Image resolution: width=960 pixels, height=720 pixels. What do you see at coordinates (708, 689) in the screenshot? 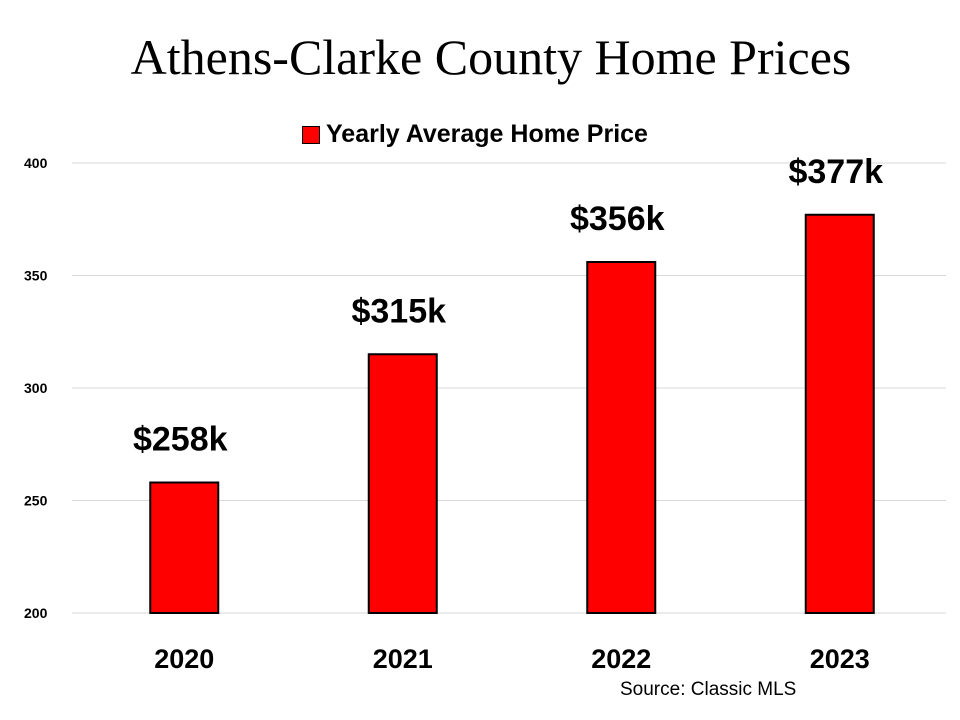
I see `source-note: Source: Classic MLS` at bounding box center [708, 689].